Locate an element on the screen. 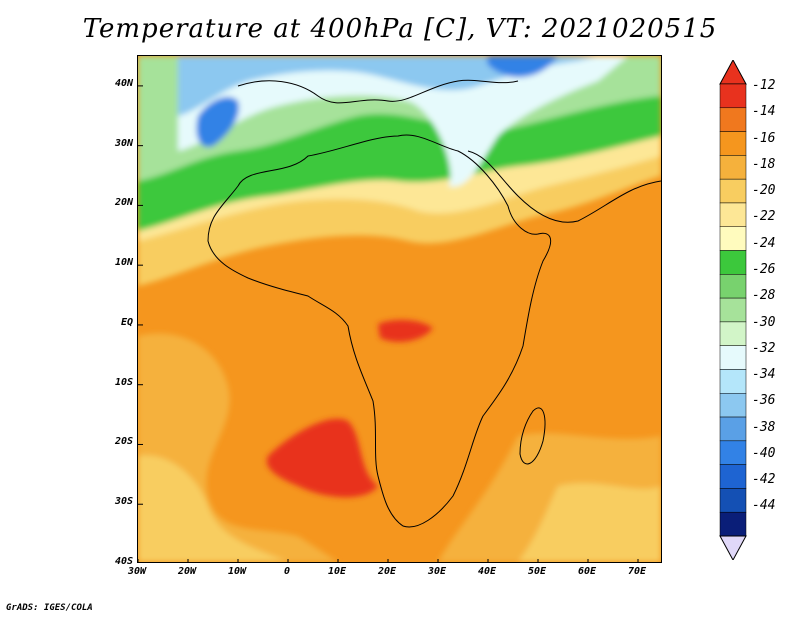 This screenshot has height=618, width=800. temp-band-darkblue-northeast is located at coordinates (522, 67).